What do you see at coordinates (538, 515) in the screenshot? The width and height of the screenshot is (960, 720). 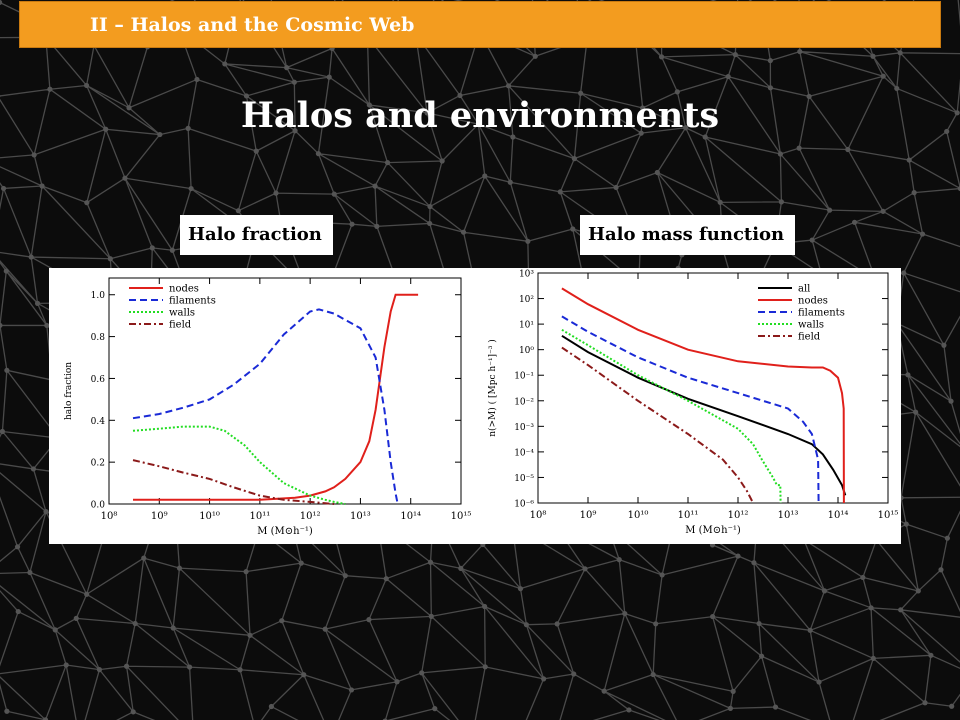 I see `x-tick-label: 10⁸` at bounding box center [538, 515].